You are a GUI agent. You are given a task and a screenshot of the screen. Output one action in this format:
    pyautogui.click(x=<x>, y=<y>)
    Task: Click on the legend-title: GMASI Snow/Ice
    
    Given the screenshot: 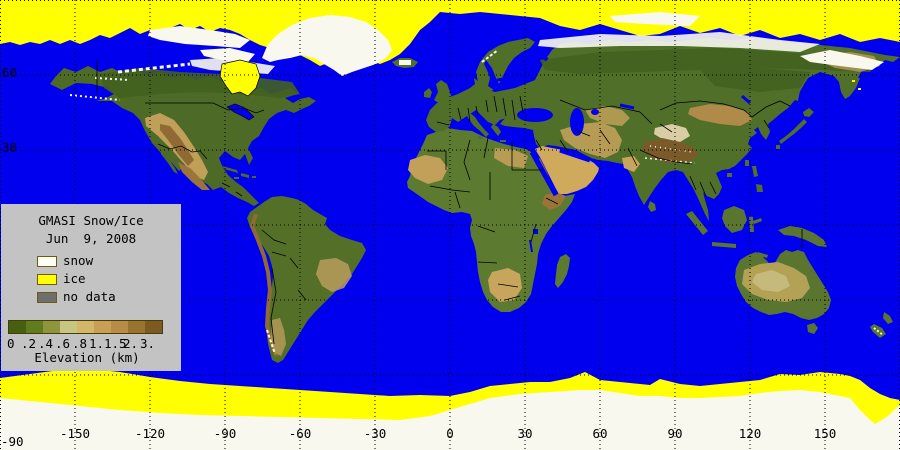 What is the action you would take?
    pyautogui.click(x=91, y=220)
    